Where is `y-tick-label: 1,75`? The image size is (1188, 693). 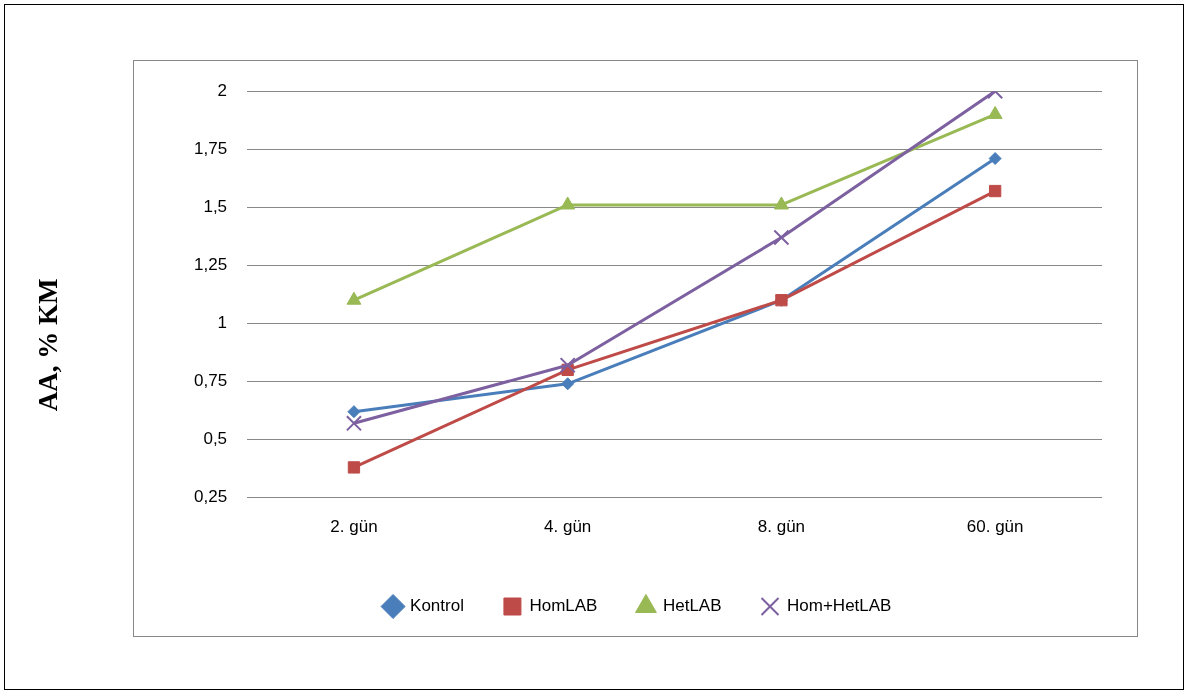
y-tick-label: 1,75 is located at coordinates (210, 148).